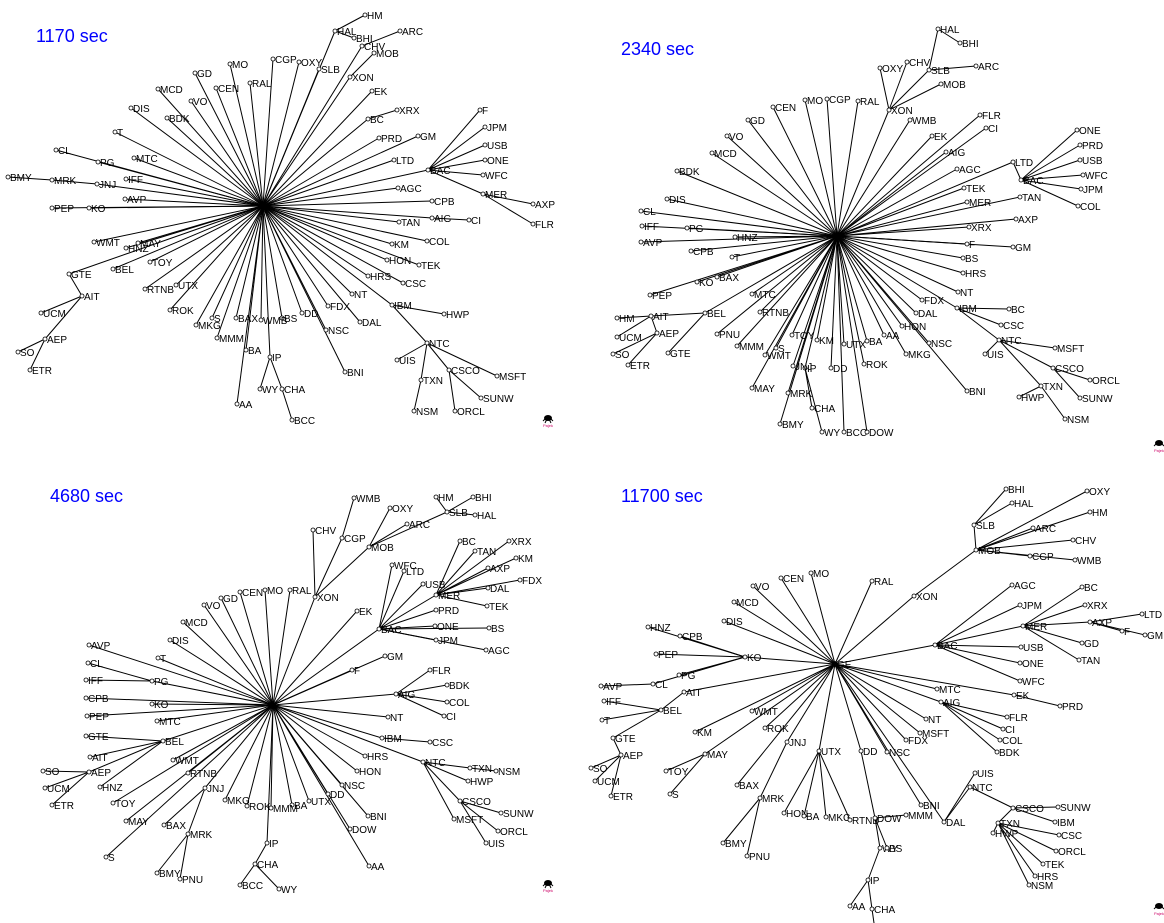 The height and width of the screenshot is (923, 1164). Describe the element at coordinates (86, 698) in the screenshot. I see `node-CPB` at that location.